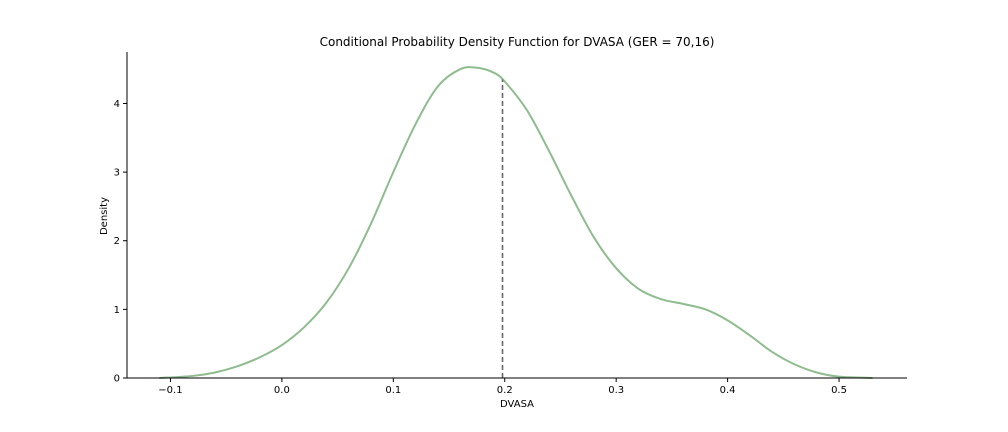 The width and height of the screenshot is (1008, 432). What do you see at coordinates (170, 390) in the screenshot?
I see `x-tick-label: −0.1` at bounding box center [170, 390].